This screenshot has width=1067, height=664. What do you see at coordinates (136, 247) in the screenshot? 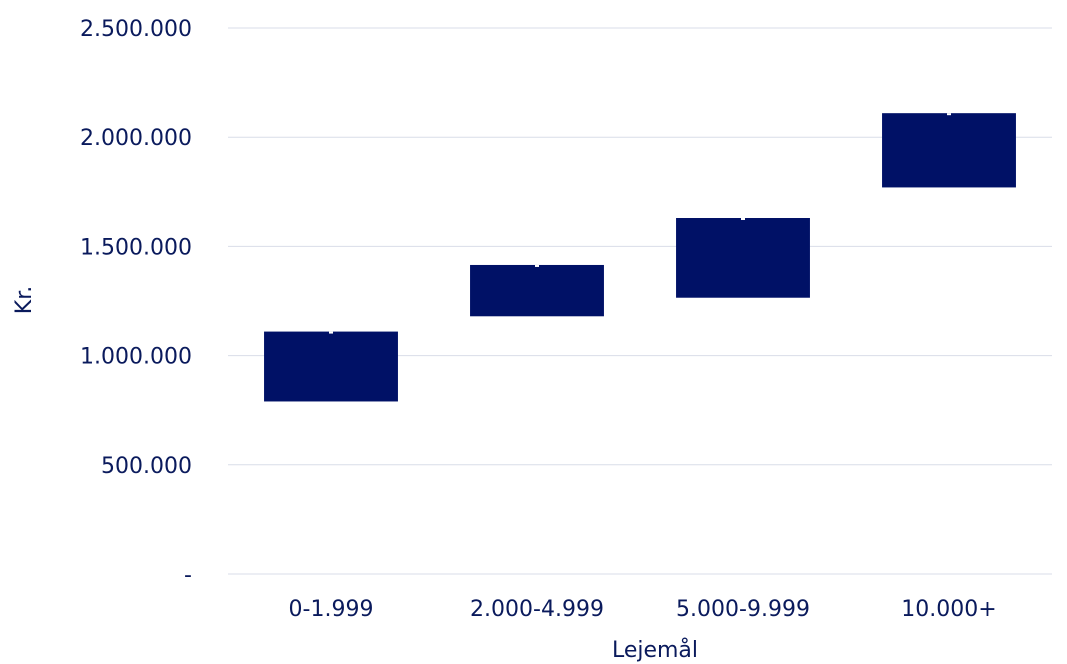
I see `y-tick-label: 1.500.000` at bounding box center [136, 247].